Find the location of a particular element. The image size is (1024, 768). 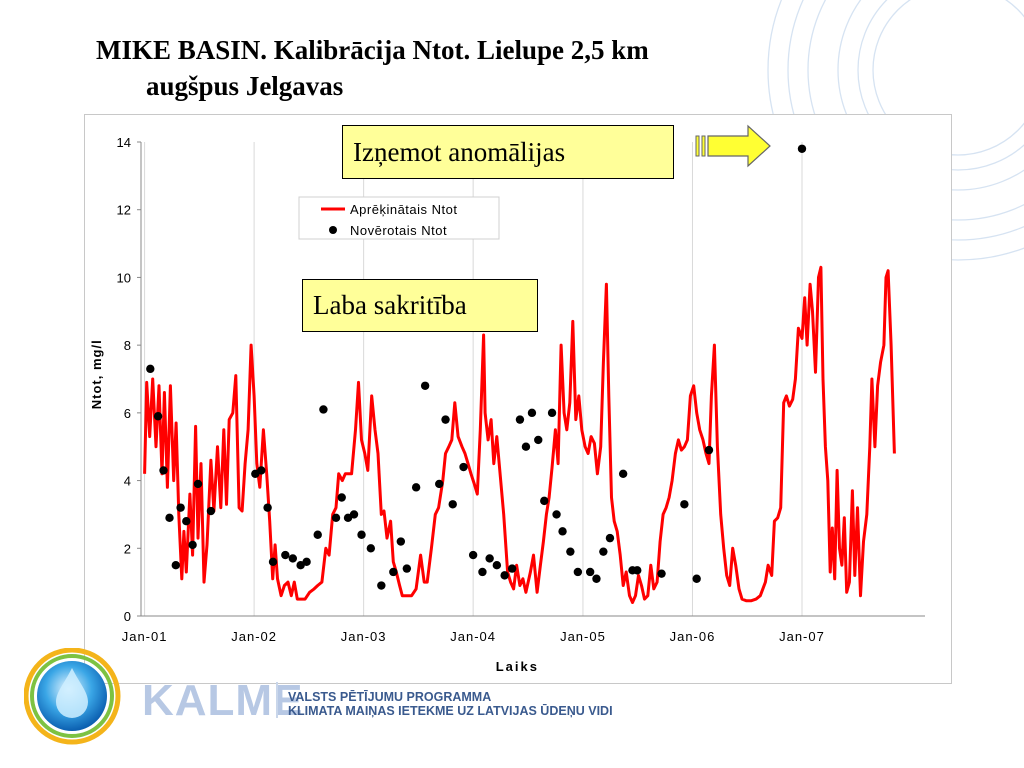

x-tick-label: Jan-02 is located at coordinates (254, 636).